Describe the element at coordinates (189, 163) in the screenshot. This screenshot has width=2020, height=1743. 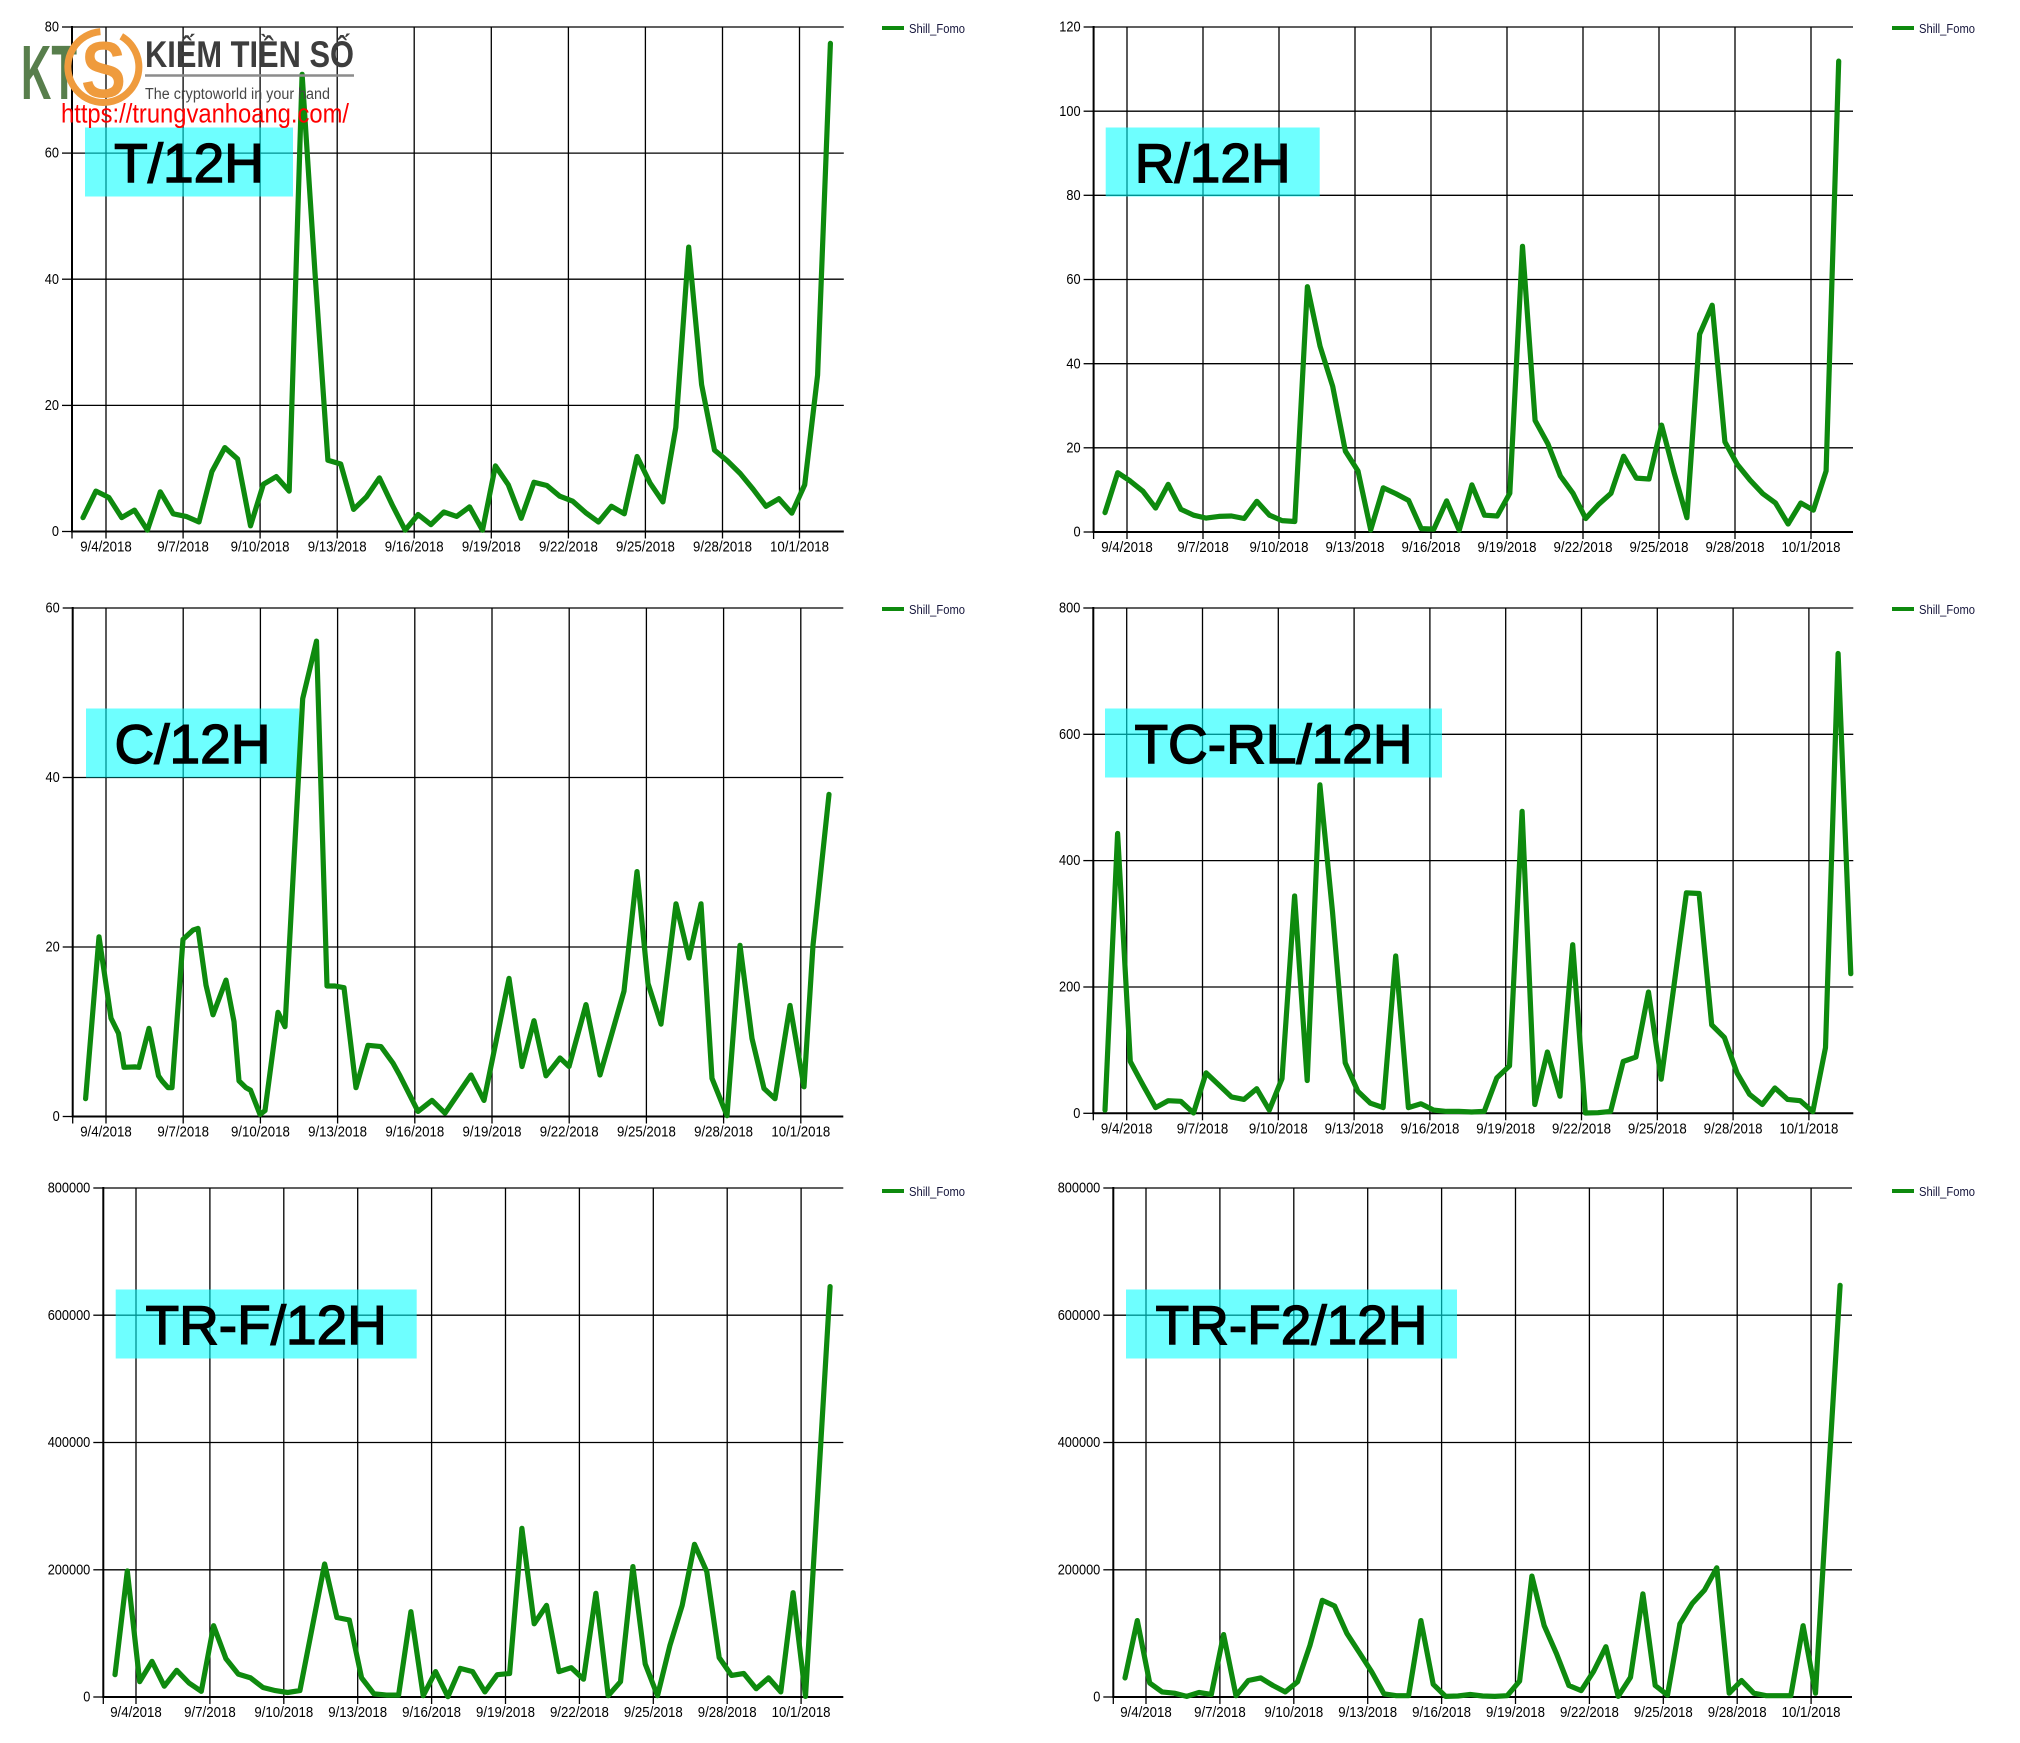
I see `svg-text: T/12H` at that location.